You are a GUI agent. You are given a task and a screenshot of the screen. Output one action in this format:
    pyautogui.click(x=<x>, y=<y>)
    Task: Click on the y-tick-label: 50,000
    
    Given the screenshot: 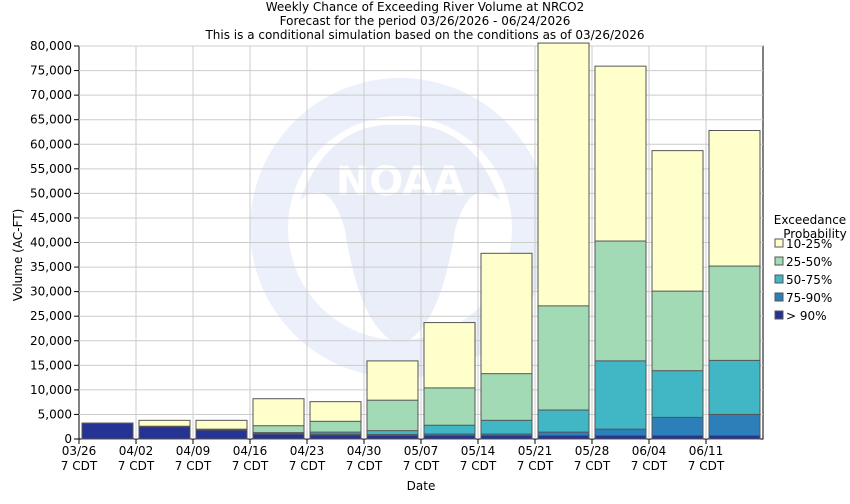 What is the action you would take?
    pyautogui.click(x=51, y=193)
    